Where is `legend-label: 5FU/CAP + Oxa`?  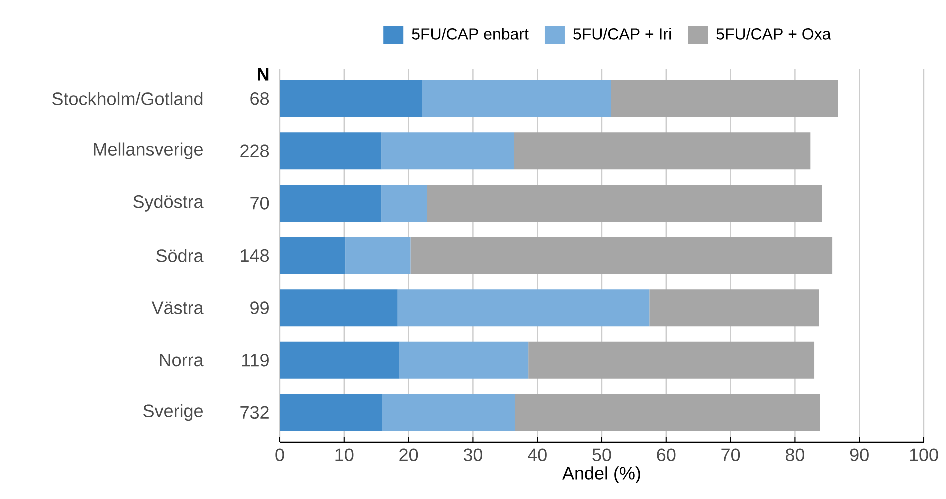 legend-label: 5FU/CAP + Oxa is located at coordinates (774, 34).